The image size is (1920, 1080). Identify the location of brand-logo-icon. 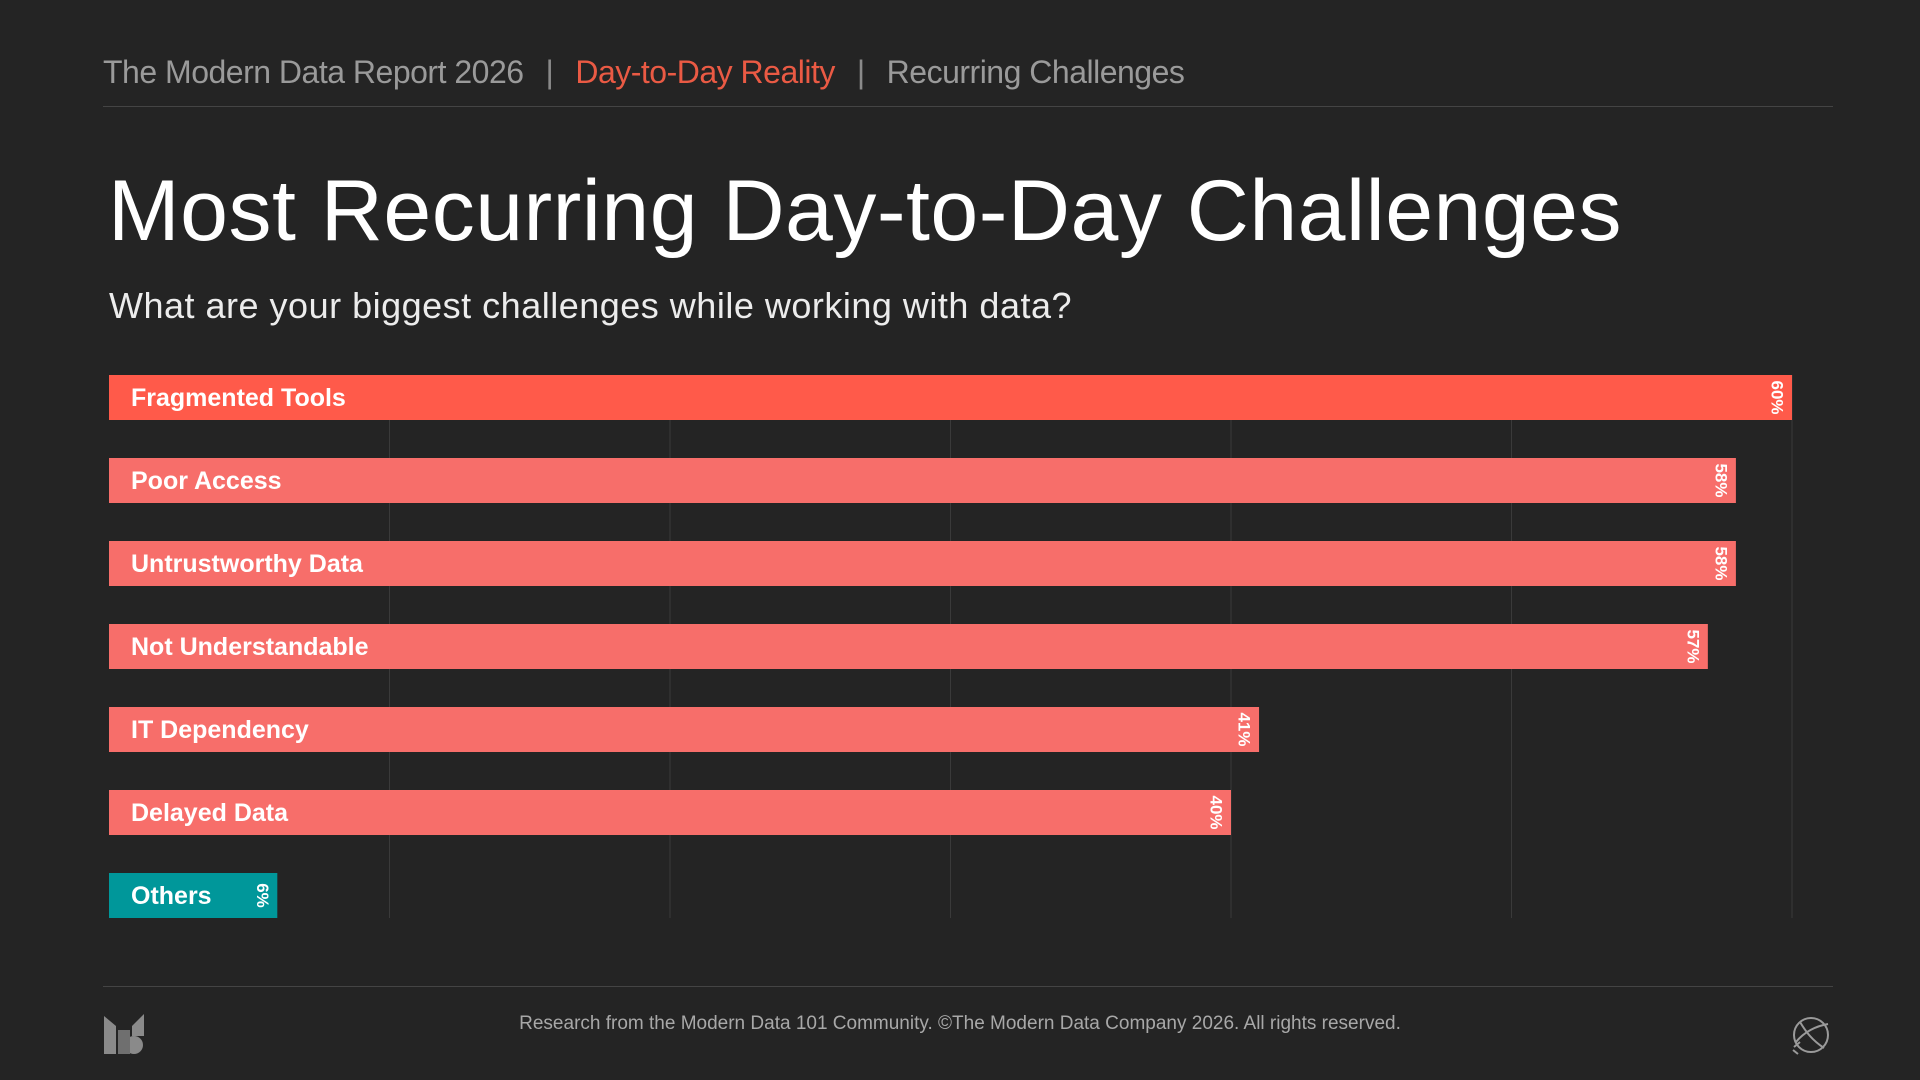
(124, 1034).